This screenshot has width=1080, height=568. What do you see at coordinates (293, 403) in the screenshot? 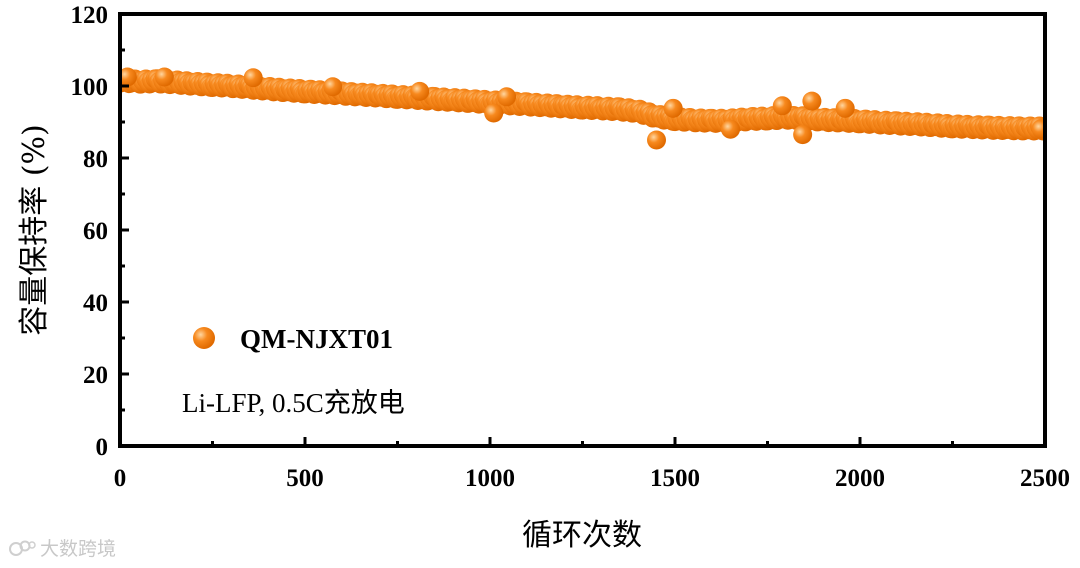
I see `condition-annotation: Li-LFP, 0.5C充放电` at bounding box center [293, 403].